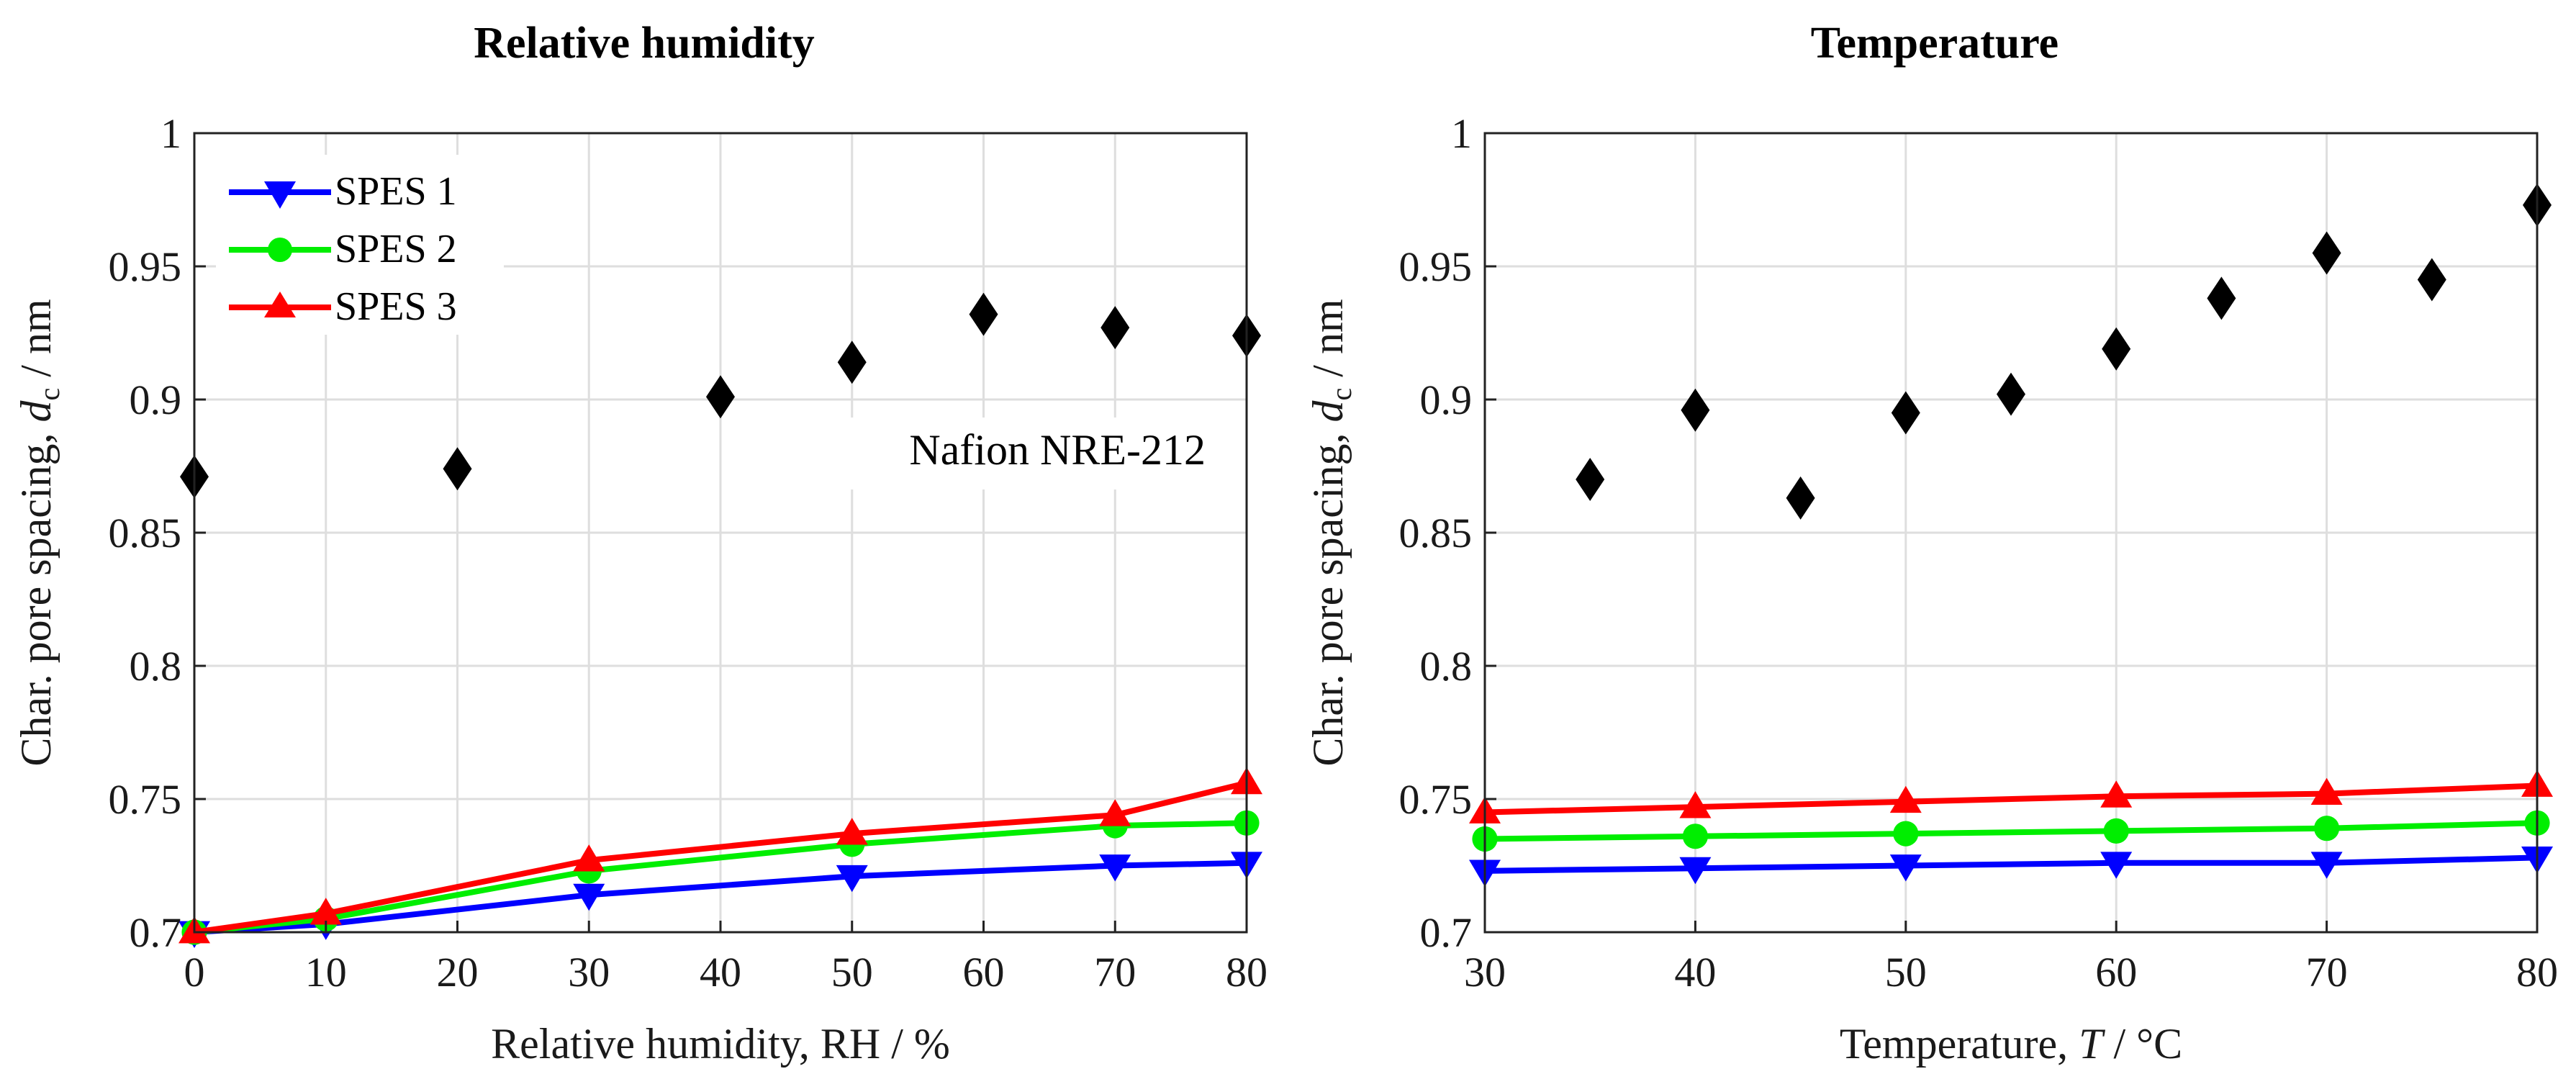 This screenshot has width=2576, height=1092. I want to click on triangle-up-icon, so click(280, 304).